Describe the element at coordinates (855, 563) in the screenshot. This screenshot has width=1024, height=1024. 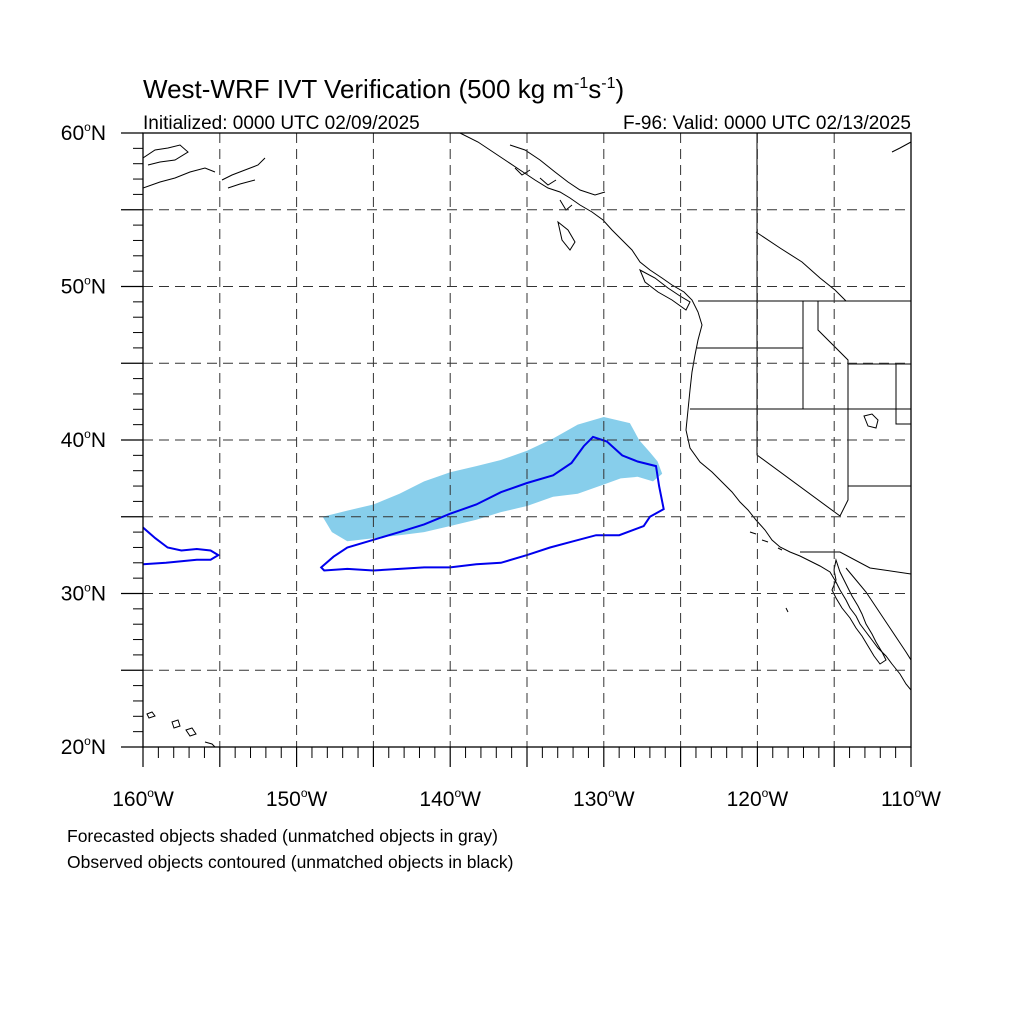
I see `us-mexico-border` at that location.